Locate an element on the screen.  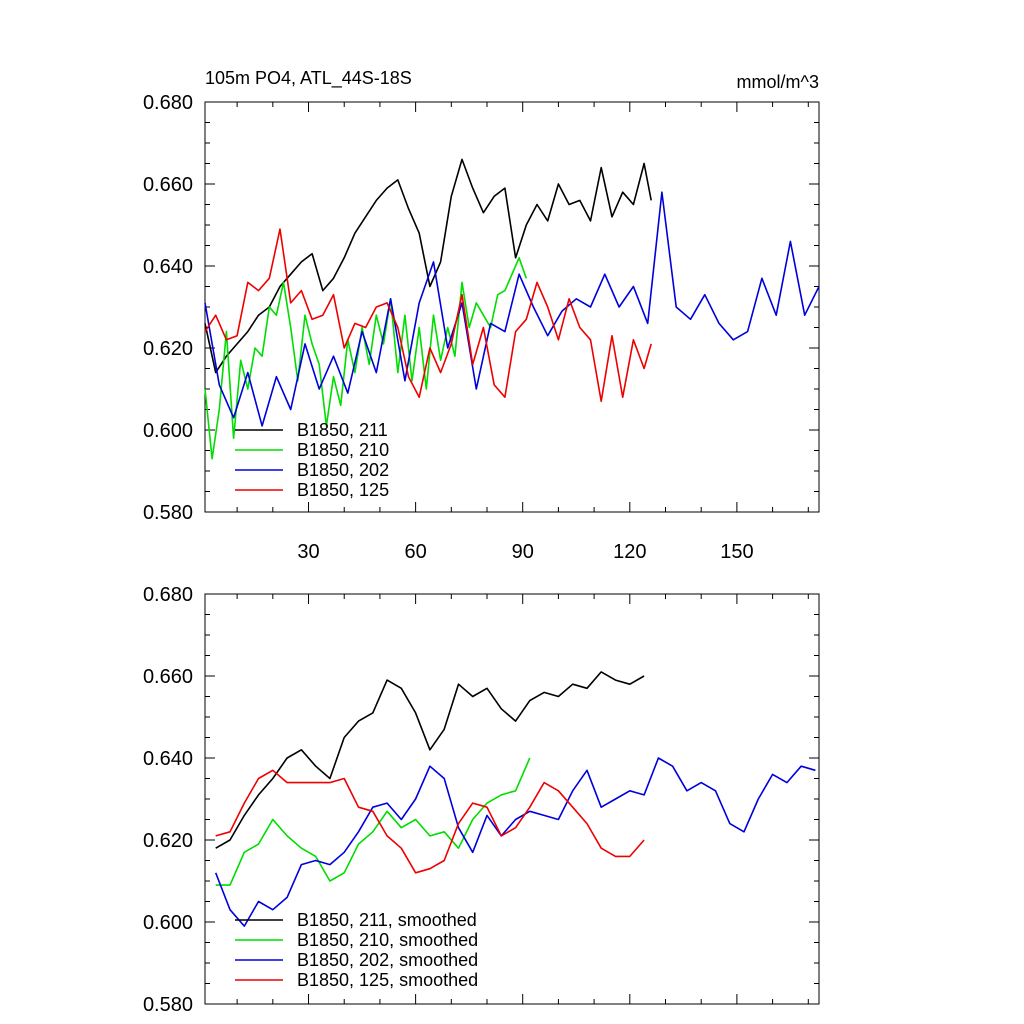
legend-label: B1850, 210, smoothed is located at coordinates (387, 940).